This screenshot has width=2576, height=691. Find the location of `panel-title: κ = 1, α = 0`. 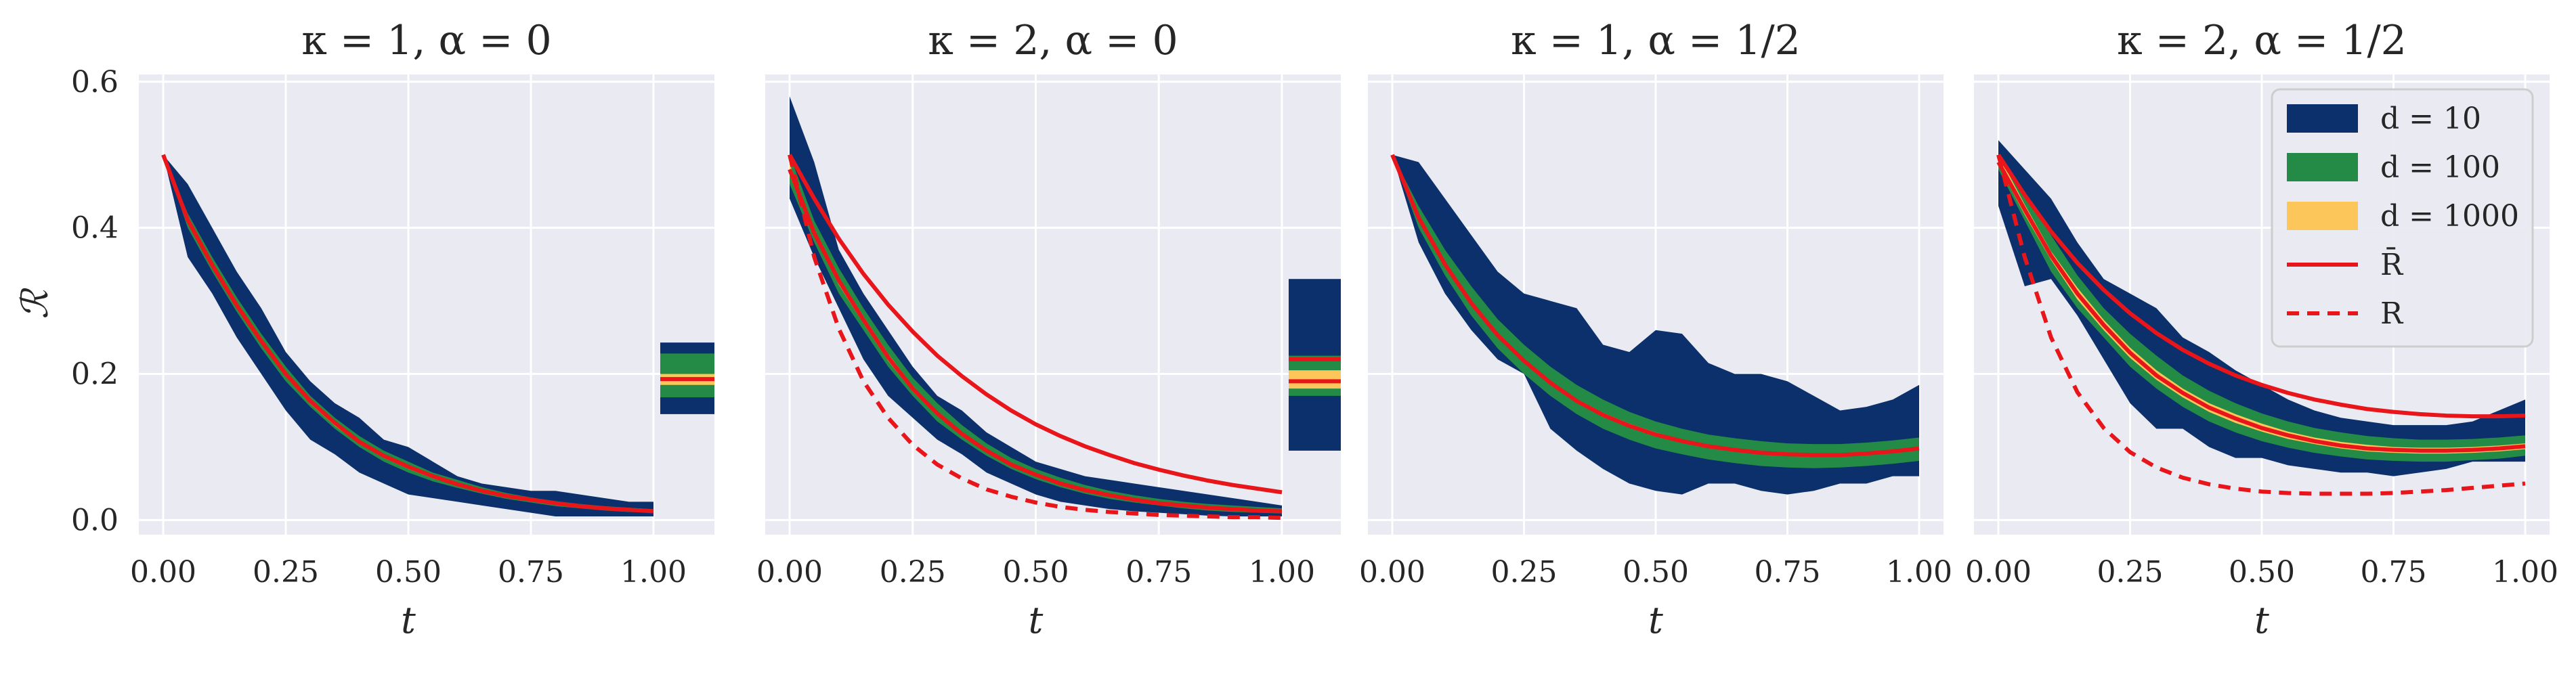

panel-title: κ = 1, α = 0 is located at coordinates (426, 40).